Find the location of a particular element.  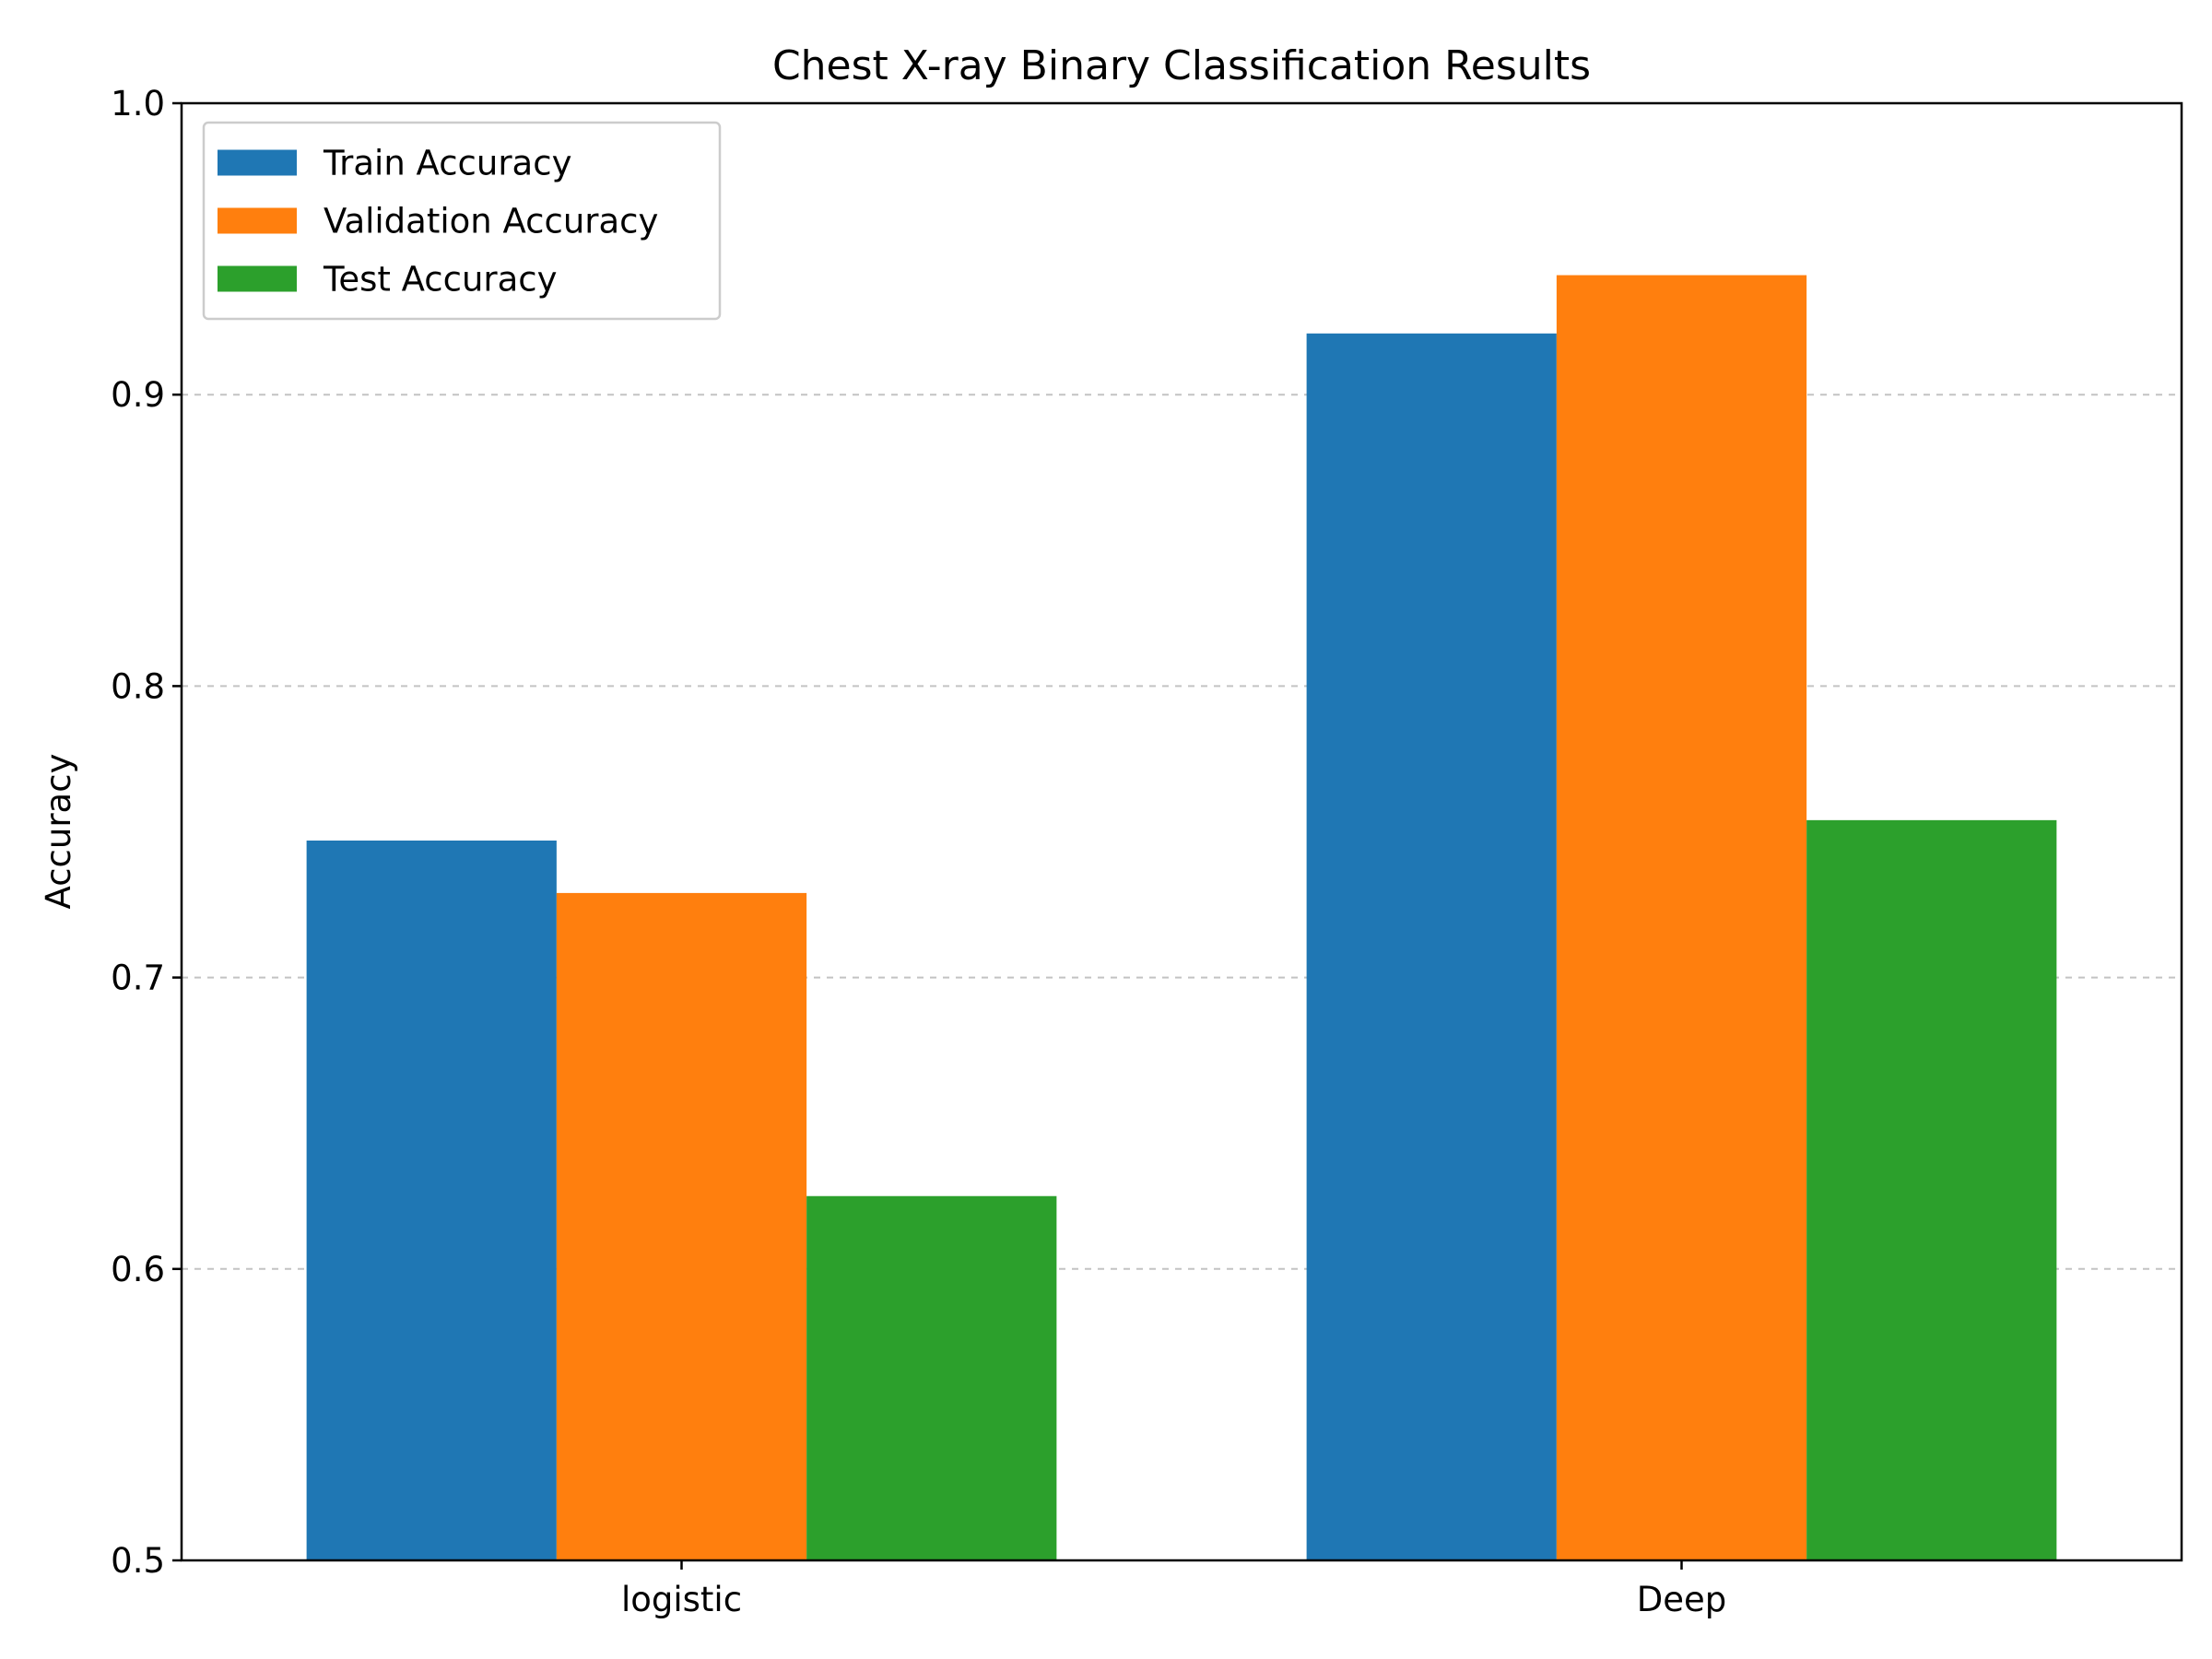

legend-frame is located at coordinates (462, 221).